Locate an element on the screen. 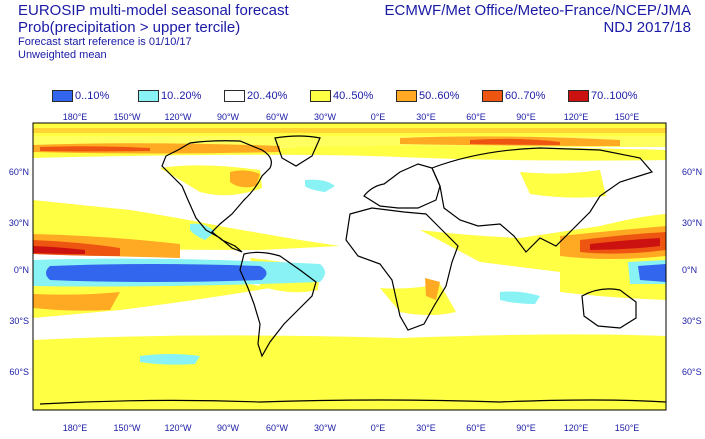  legend-label: 10..20% is located at coordinates (181, 96).